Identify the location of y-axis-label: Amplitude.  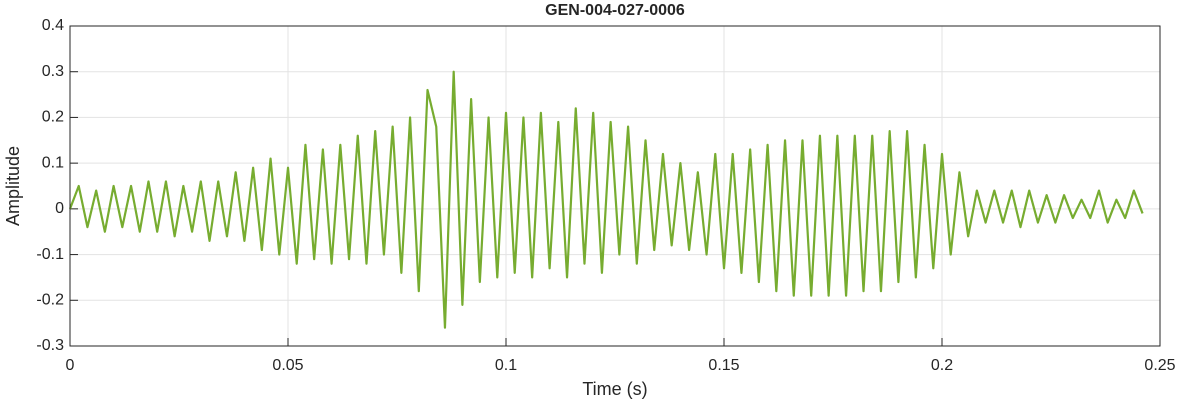
(13, 186).